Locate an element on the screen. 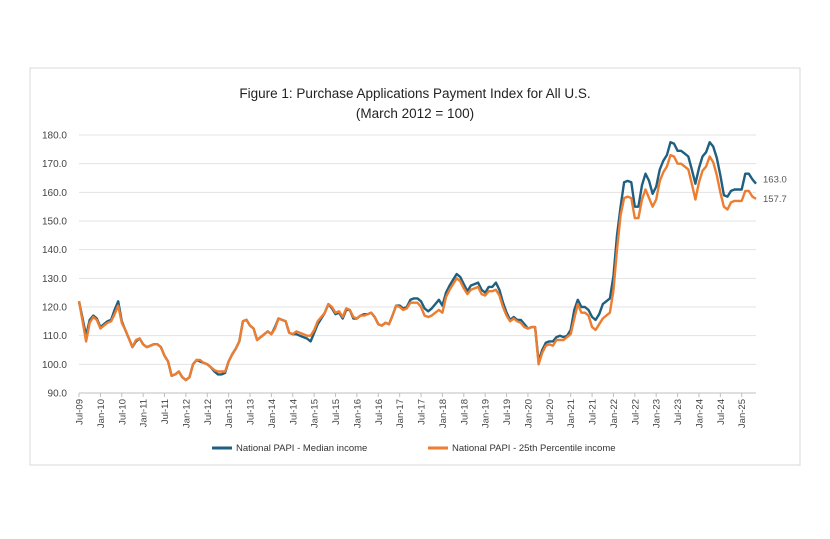 Image resolution: width=830 pixels, height=539 pixels. x-tick-label: Jan-19 is located at coordinates (486, 413).